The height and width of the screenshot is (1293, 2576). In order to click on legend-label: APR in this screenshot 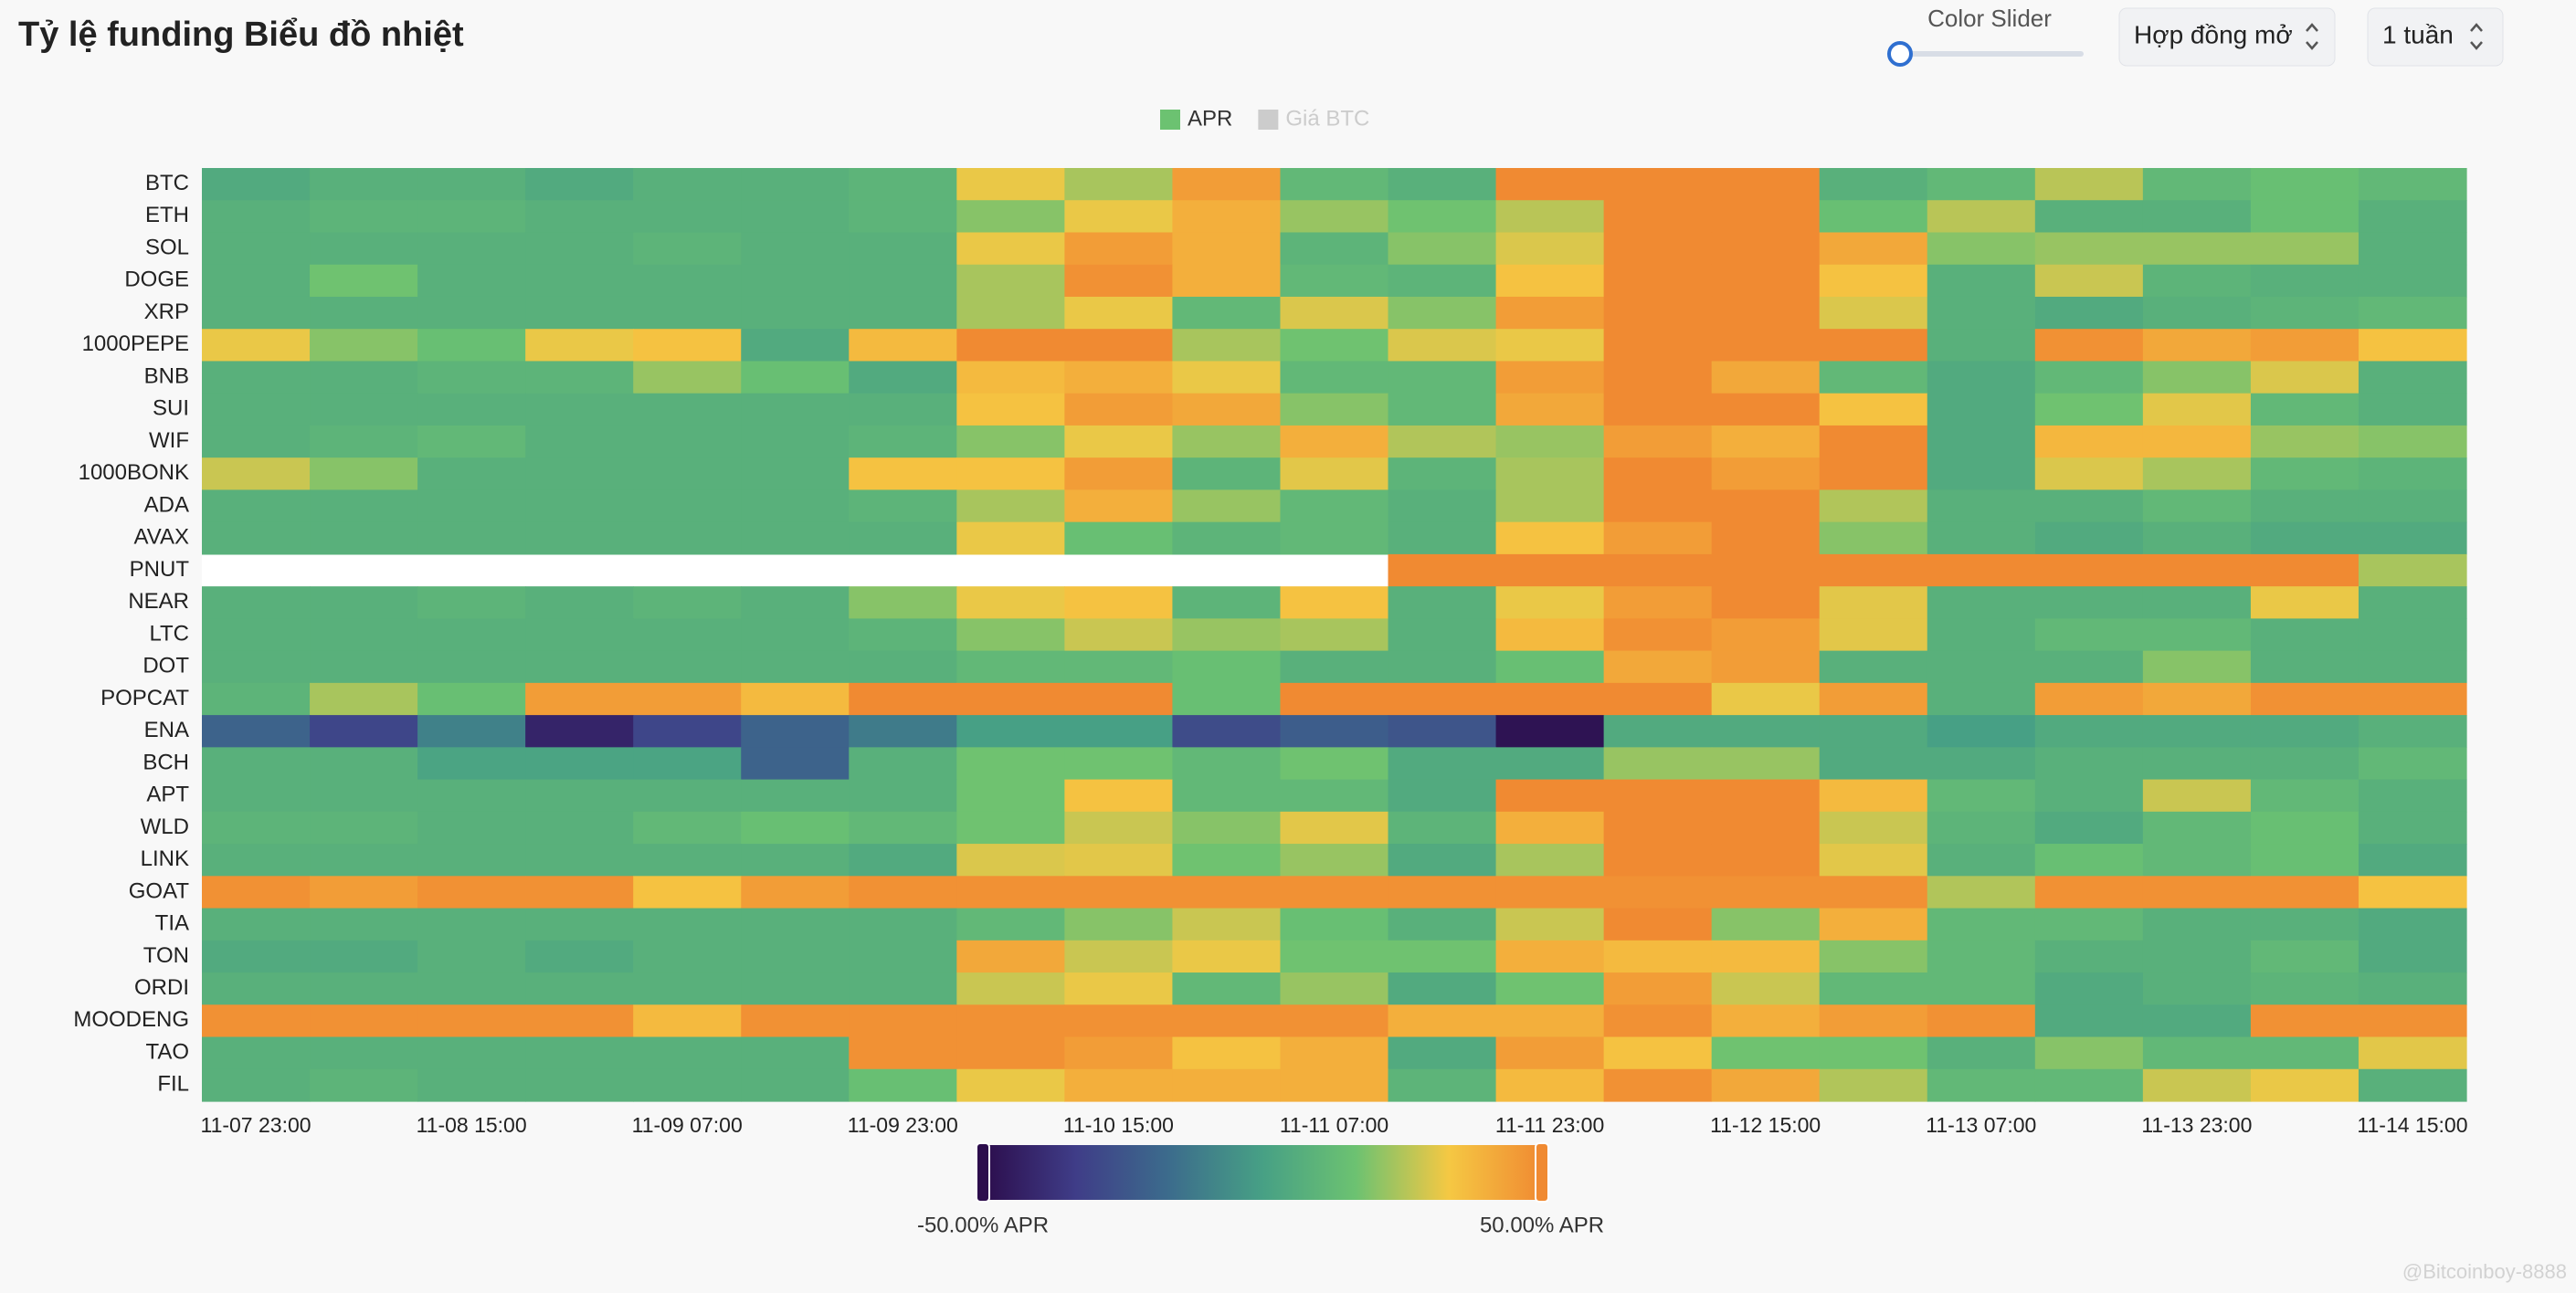, I will do `click(1210, 118)`.